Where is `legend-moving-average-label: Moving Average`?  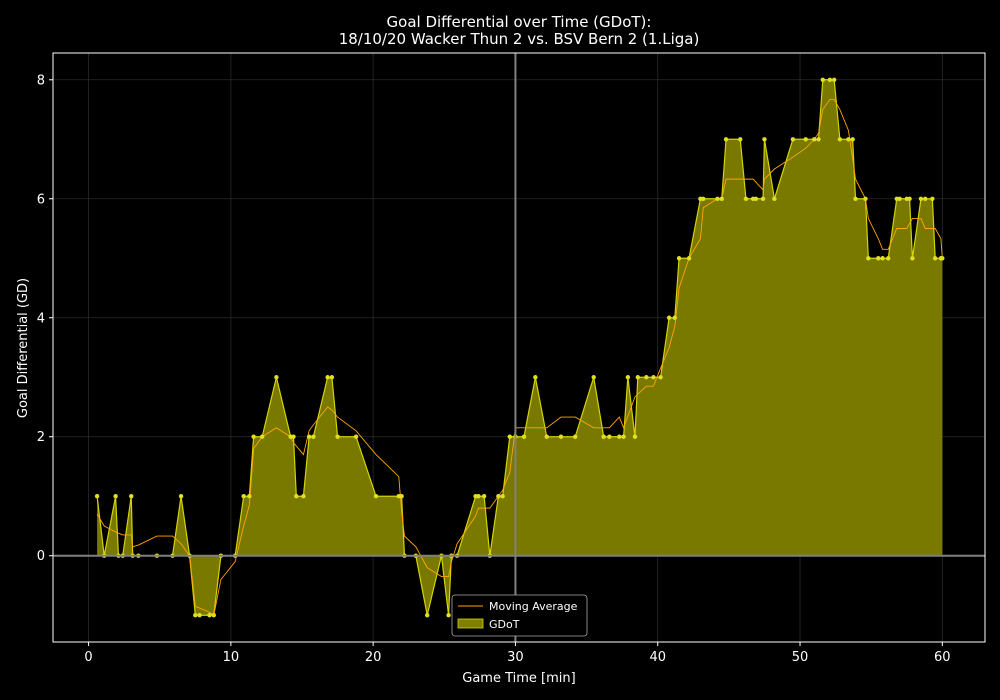 legend-moving-average-label: Moving Average is located at coordinates (533, 606).